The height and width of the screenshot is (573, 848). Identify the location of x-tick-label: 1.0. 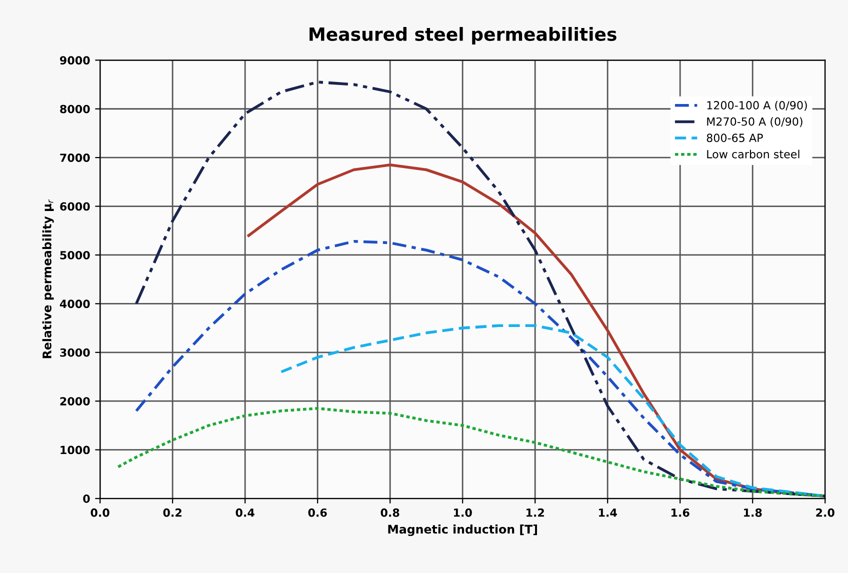
(463, 512).